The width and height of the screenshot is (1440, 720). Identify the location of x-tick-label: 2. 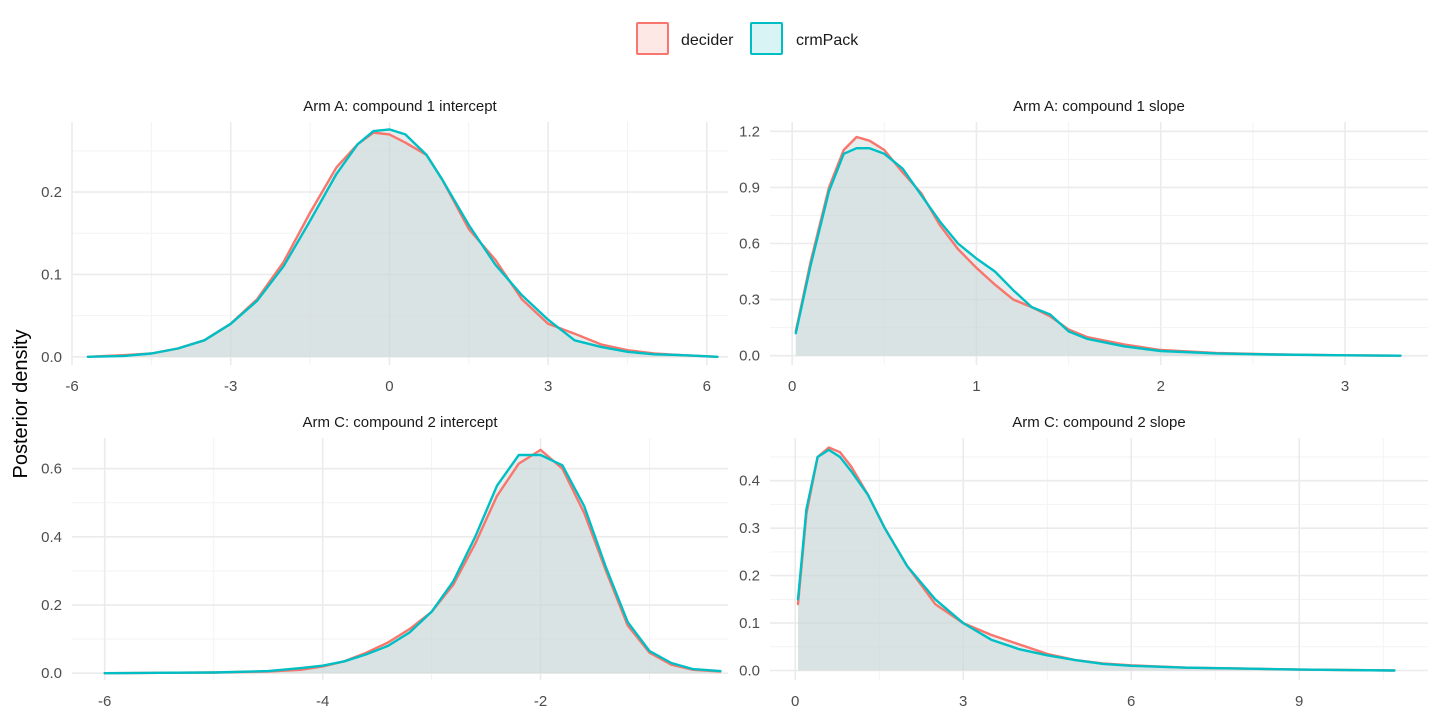
(1161, 386).